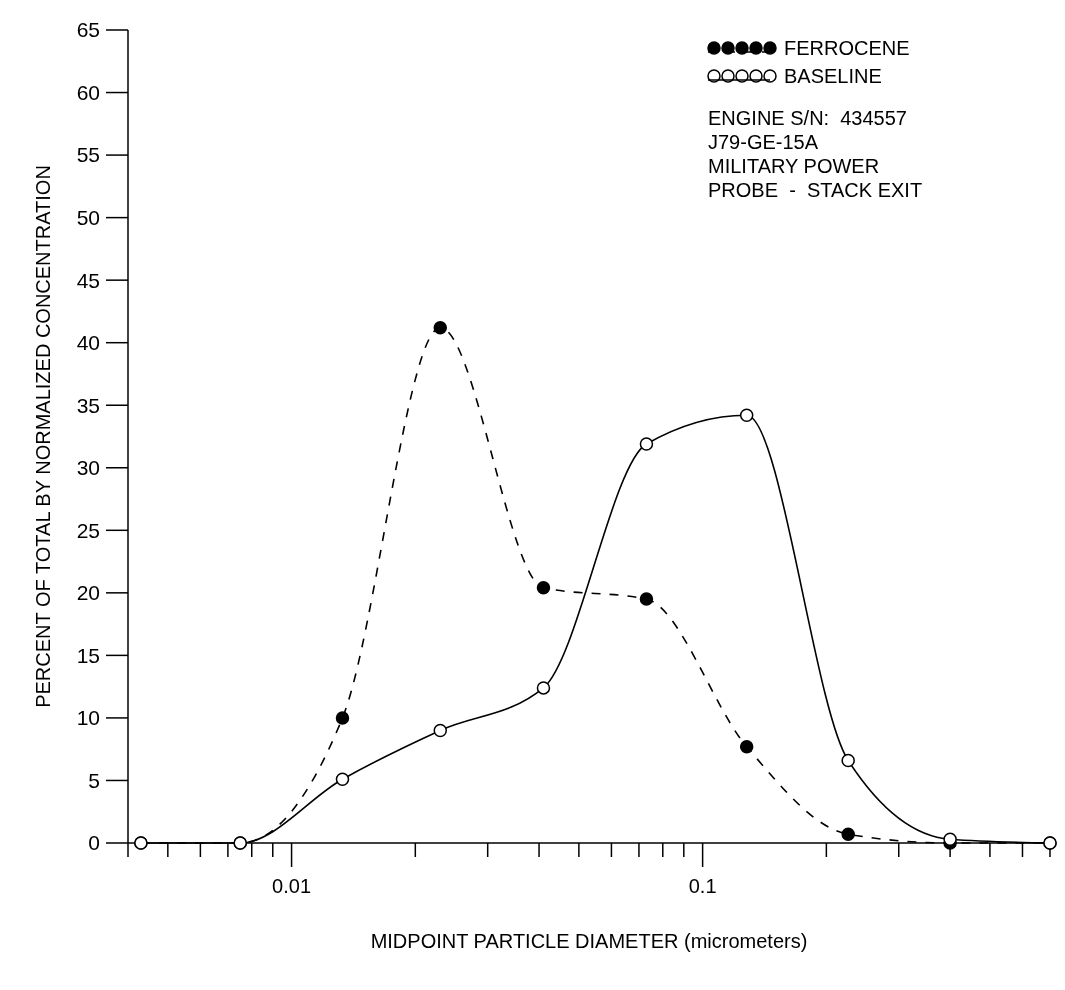 This screenshot has height=990, width=1065. Describe the element at coordinates (88, 593) in the screenshot. I see `y-tick-label: 20` at that location.